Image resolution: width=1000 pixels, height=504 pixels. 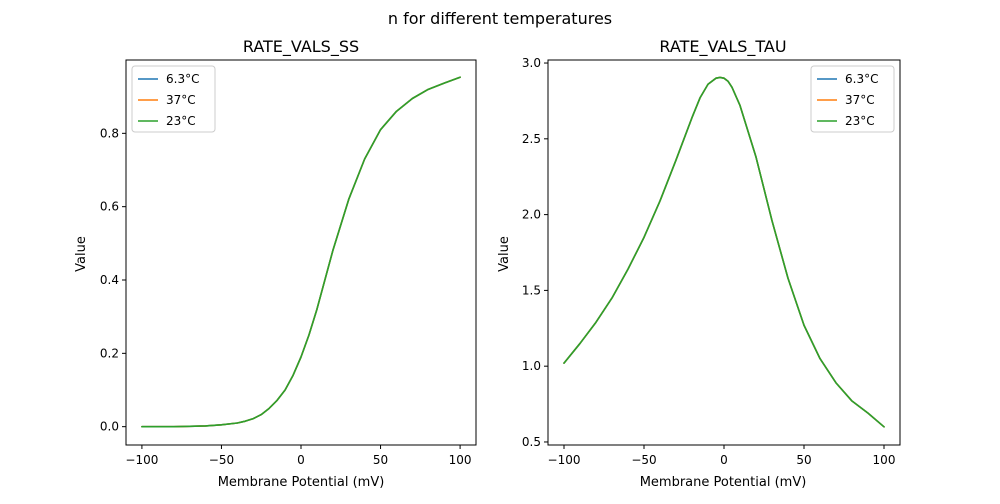 What do you see at coordinates (531, 366) in the screenshot?
I see `y-tick-label: 1.0` at bounding box center [531, 366].